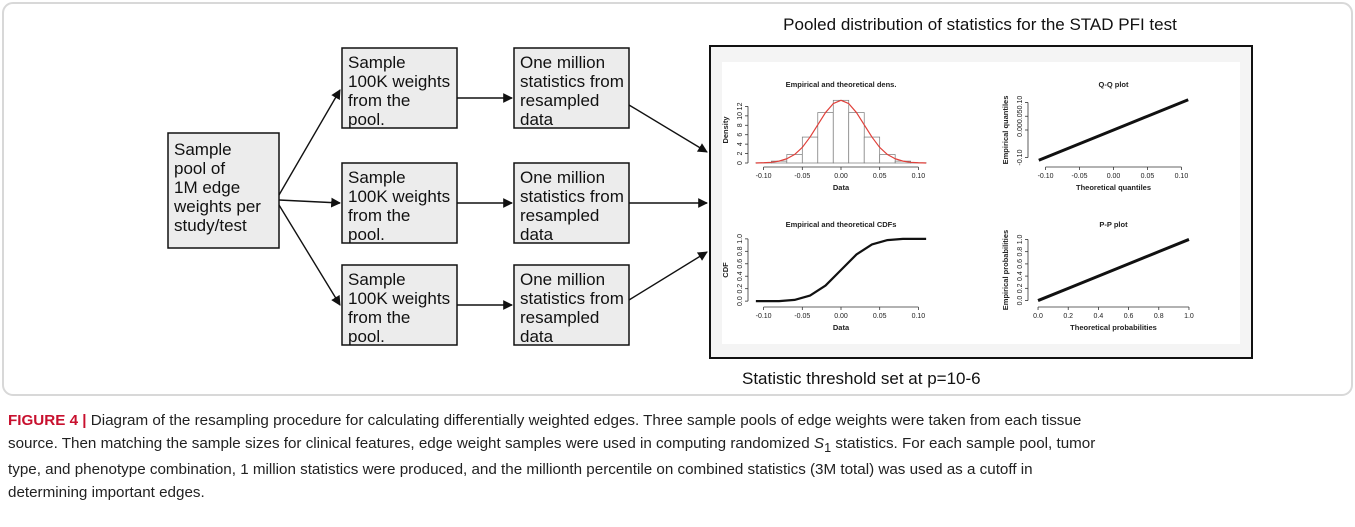  Describe the element at coordinates (740, 144) in the screenshot. I see `y-tick-label: 4` at that location.